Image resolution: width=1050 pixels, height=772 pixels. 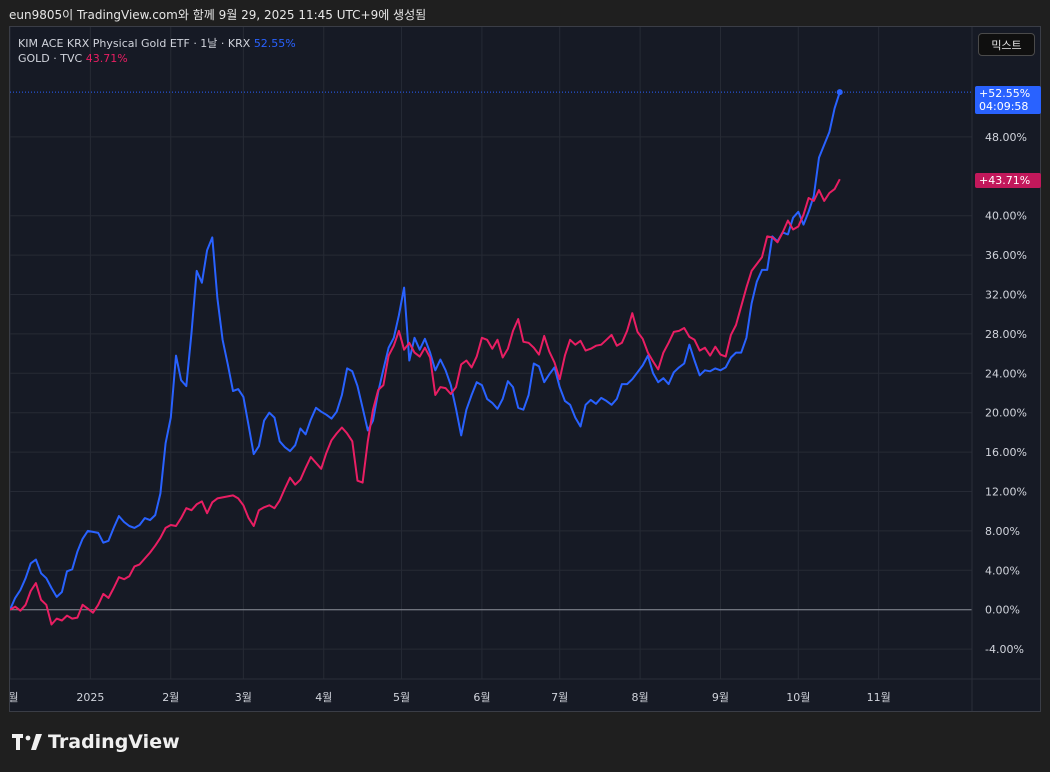 What do you see at coordinates (401, 697) in the screenshot?
I see `x-tick-label: 5월` at bounding box center [401, 697].